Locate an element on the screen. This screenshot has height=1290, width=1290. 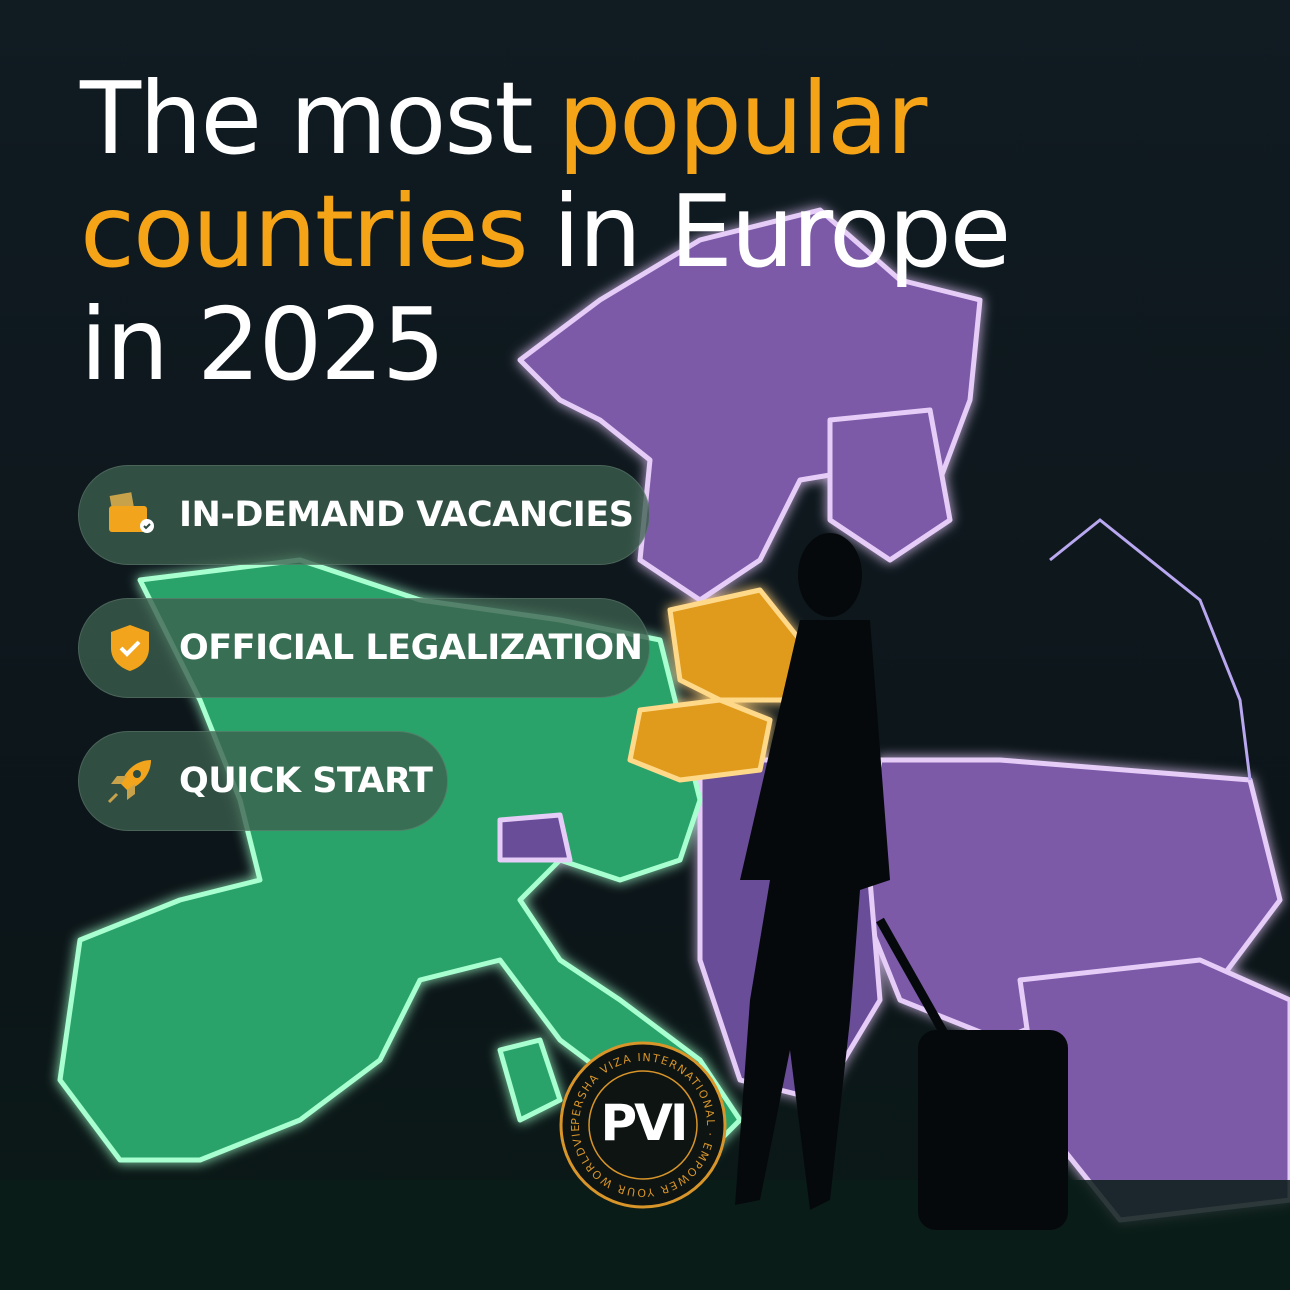
logo-ring is located at coordinates (643, 1125).